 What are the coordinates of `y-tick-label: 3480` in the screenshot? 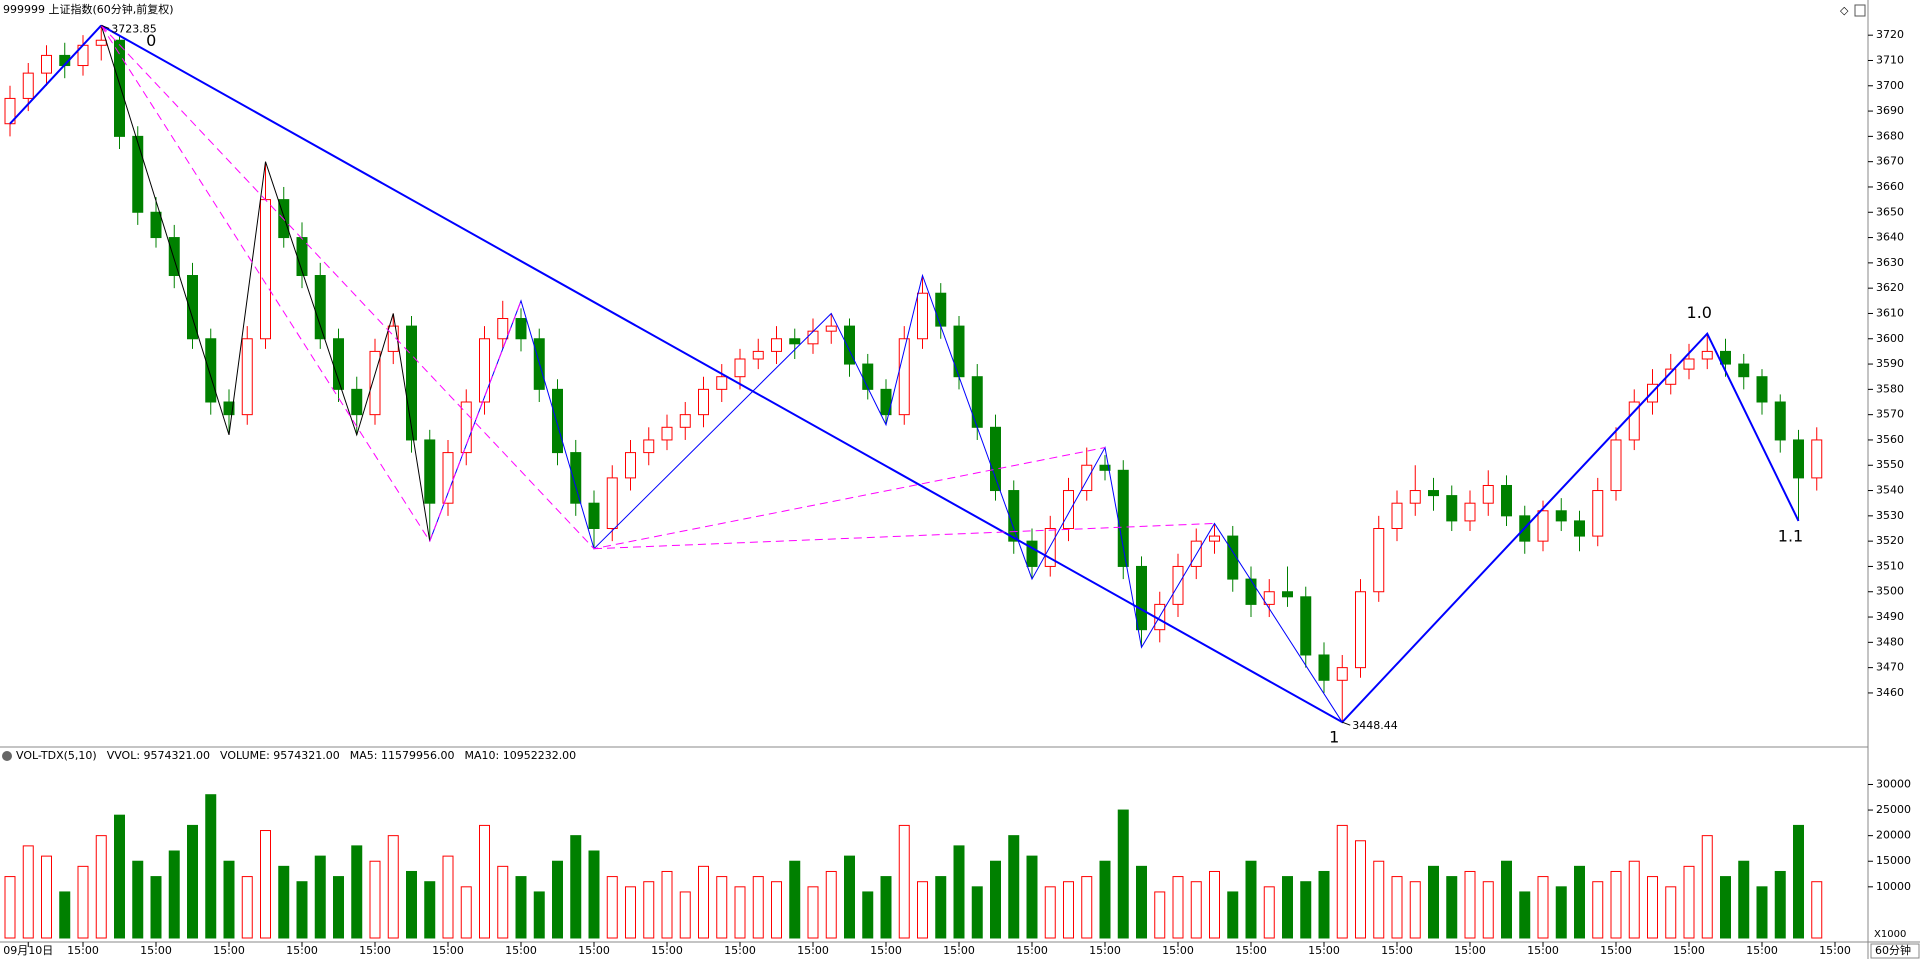 It's located at (1890, 641).